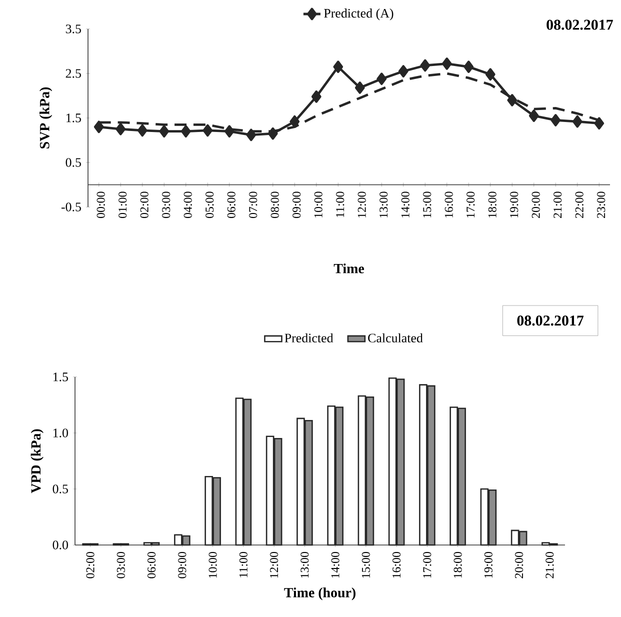 This screenshot has height=617, width=621. What do you see at coordinates (71, 207) in the screenshot?
I see `y-tick-label: -0.5` at bounding box center [71, 207].